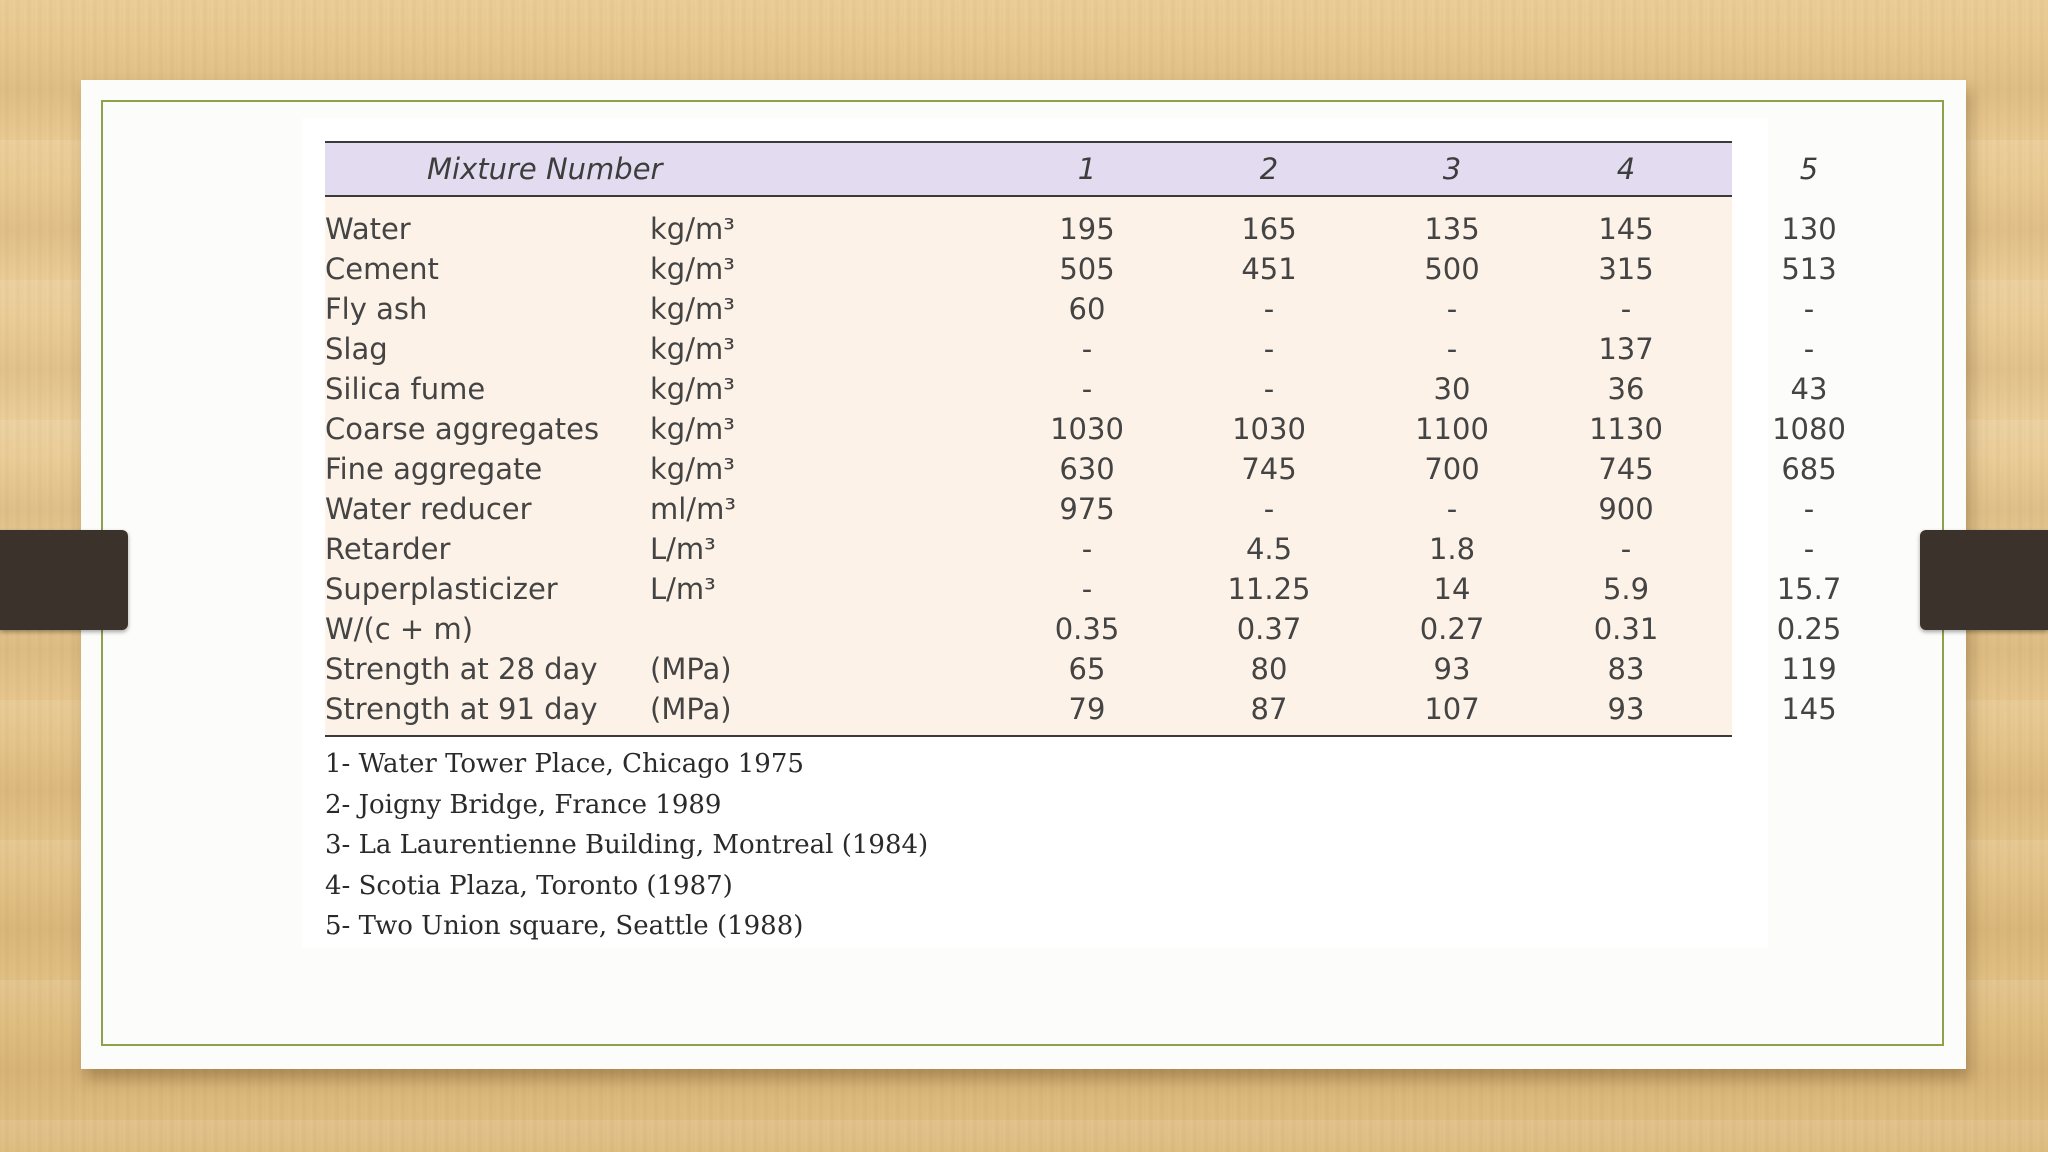 This screenshot has width=2048, height=1152. I want to click on row-material-name: Slag, so click(356, 349).